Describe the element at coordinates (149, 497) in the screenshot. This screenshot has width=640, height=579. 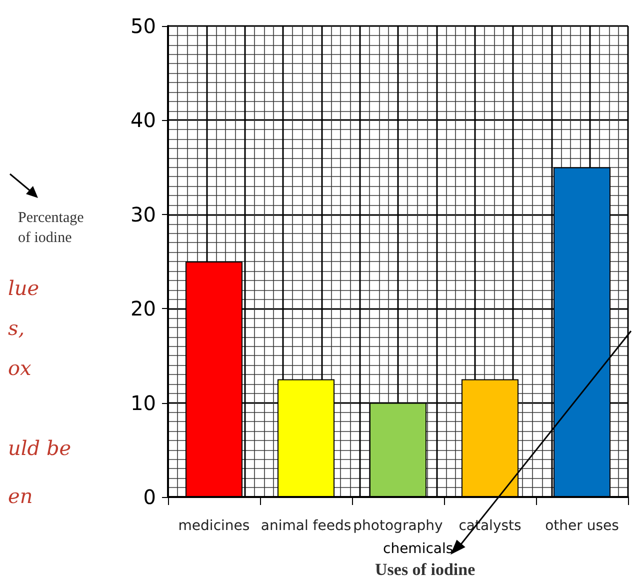
I see `y-tick-label: 0` at that location.